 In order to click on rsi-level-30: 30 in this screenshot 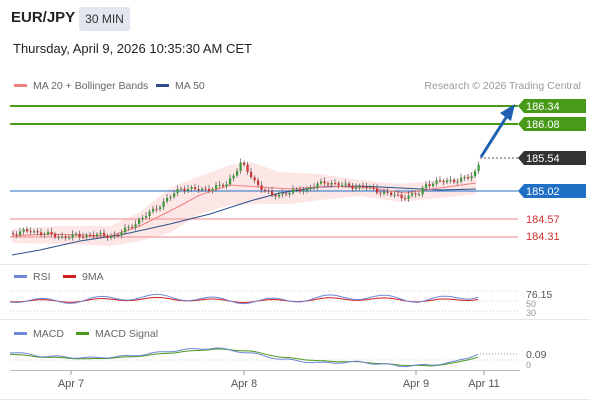, I will do `click(531, 313)`.